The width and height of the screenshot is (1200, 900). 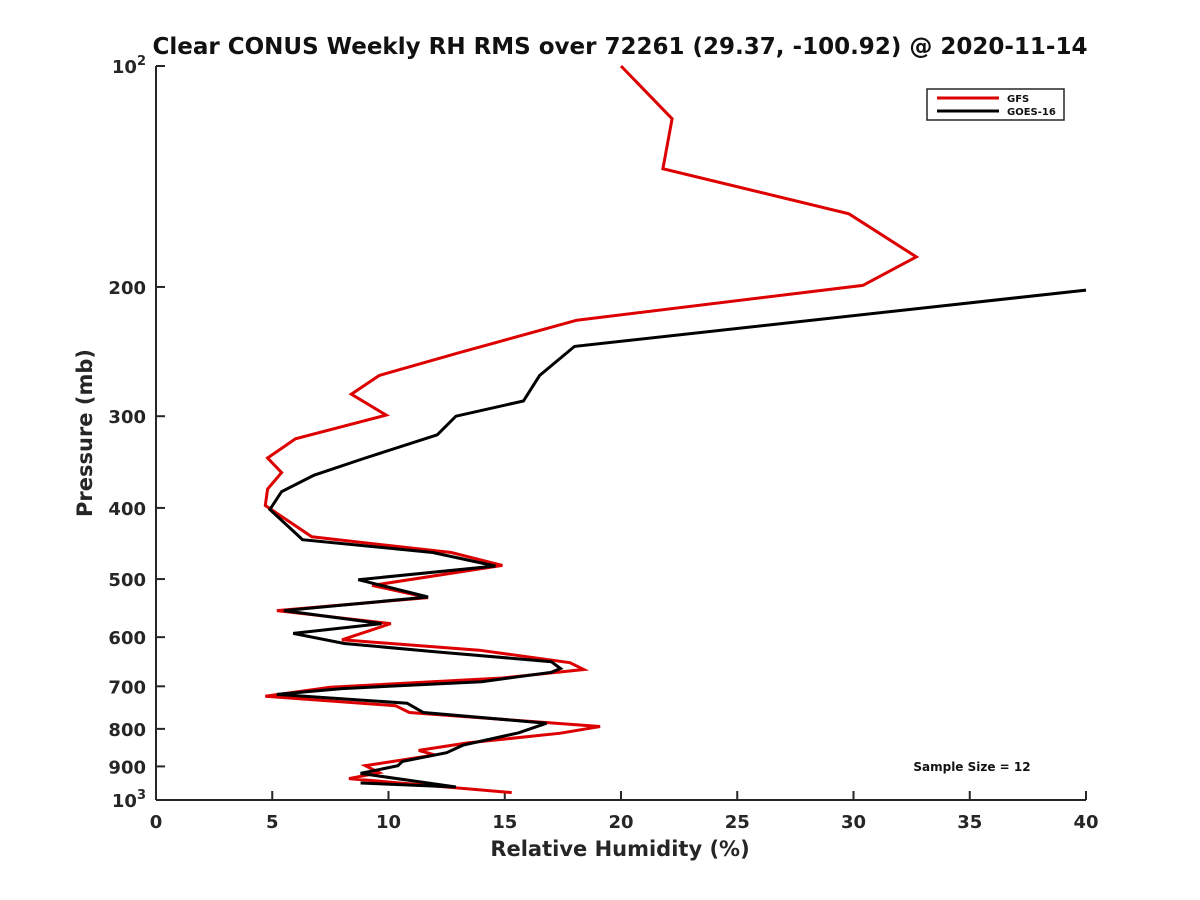 I want to click on y-tick-label: 300, so click(x=127, y=417).